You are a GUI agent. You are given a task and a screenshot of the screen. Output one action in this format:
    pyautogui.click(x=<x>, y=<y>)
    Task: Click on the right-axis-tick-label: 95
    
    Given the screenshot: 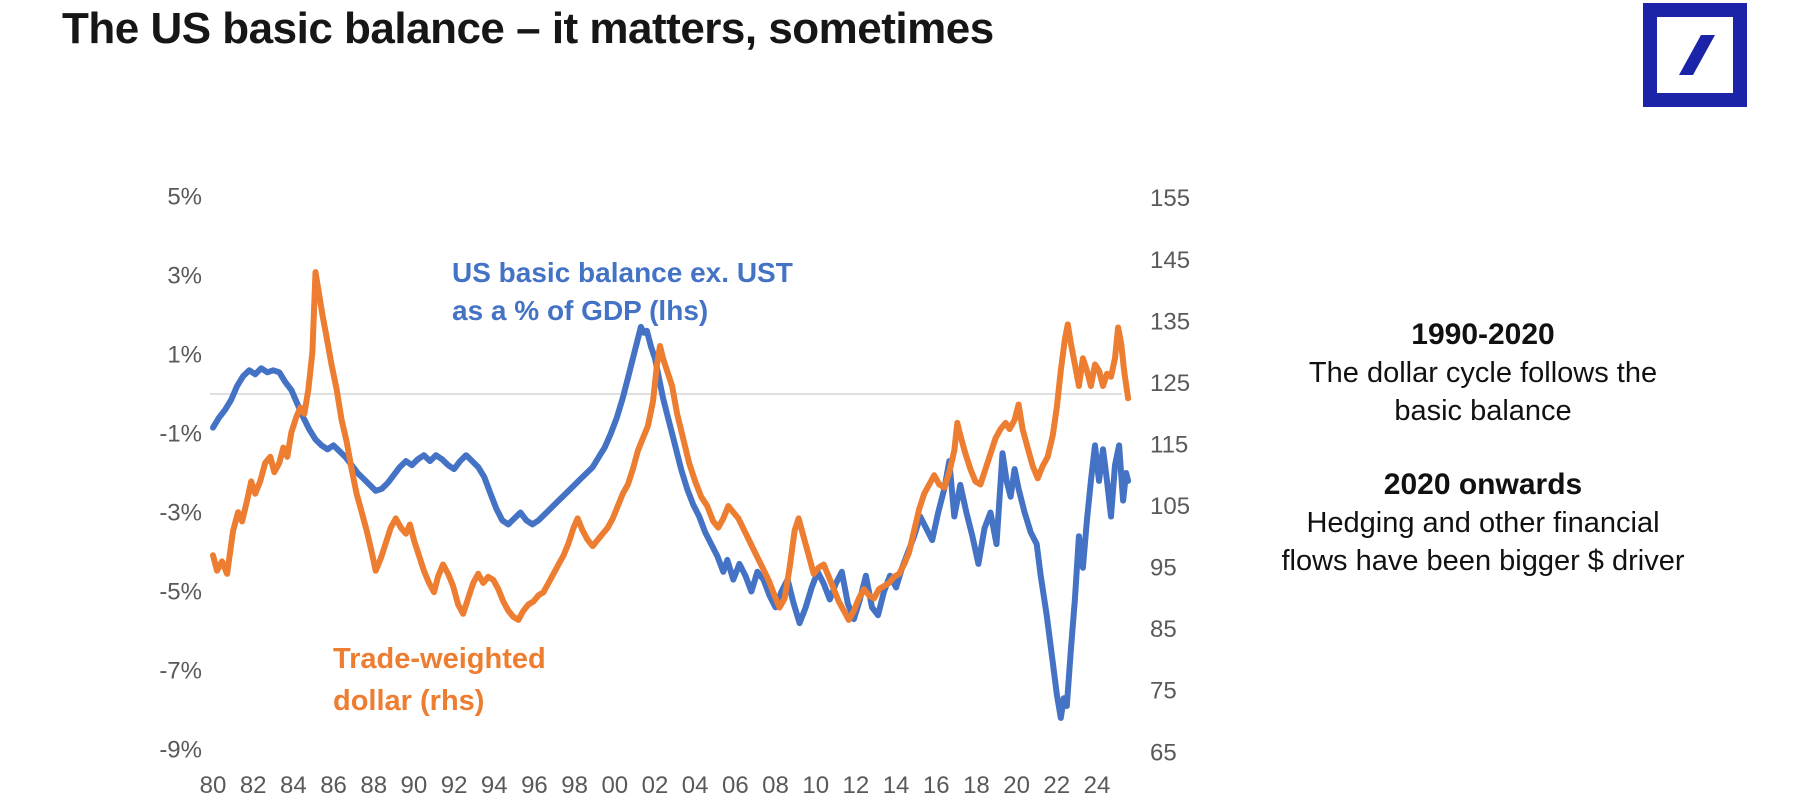 What is the action you would take?
    pyautogui.click(x=1163, y=568)
    